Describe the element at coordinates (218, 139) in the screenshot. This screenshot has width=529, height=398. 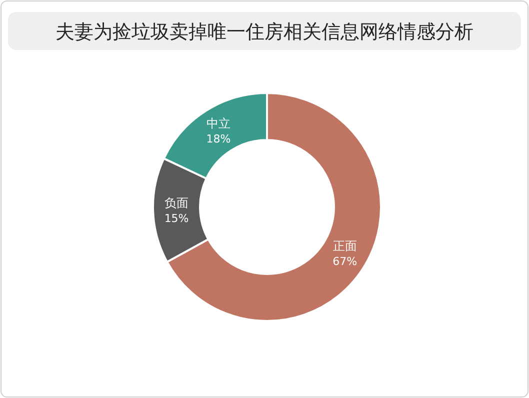
I see `data-label: 18%` at that location.